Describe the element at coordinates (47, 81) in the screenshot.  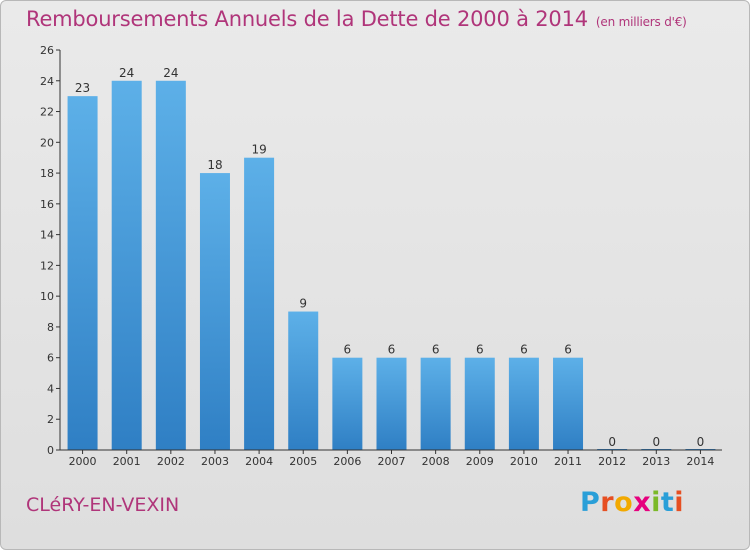
I see `y-tick-label: 24` at that location.